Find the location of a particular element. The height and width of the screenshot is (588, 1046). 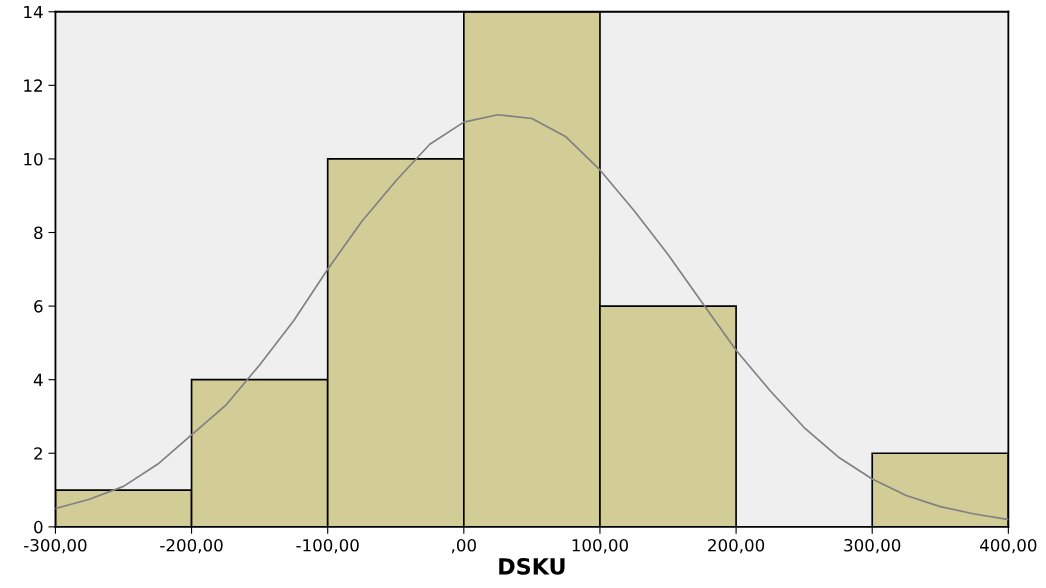

y-tick-label: 10 is located at coordinates (33, 159).